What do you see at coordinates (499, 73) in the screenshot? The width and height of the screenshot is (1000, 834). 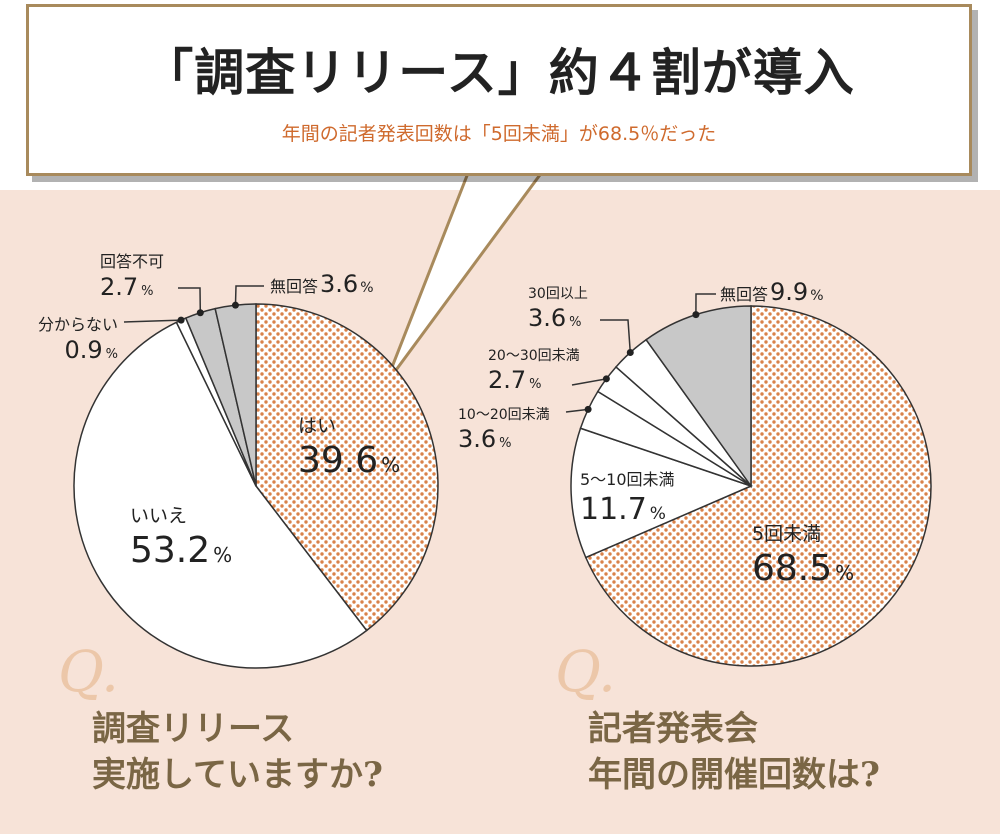 I see `page-title: 「調査リリース」約４割が導入` at bounding box center [499, 73].